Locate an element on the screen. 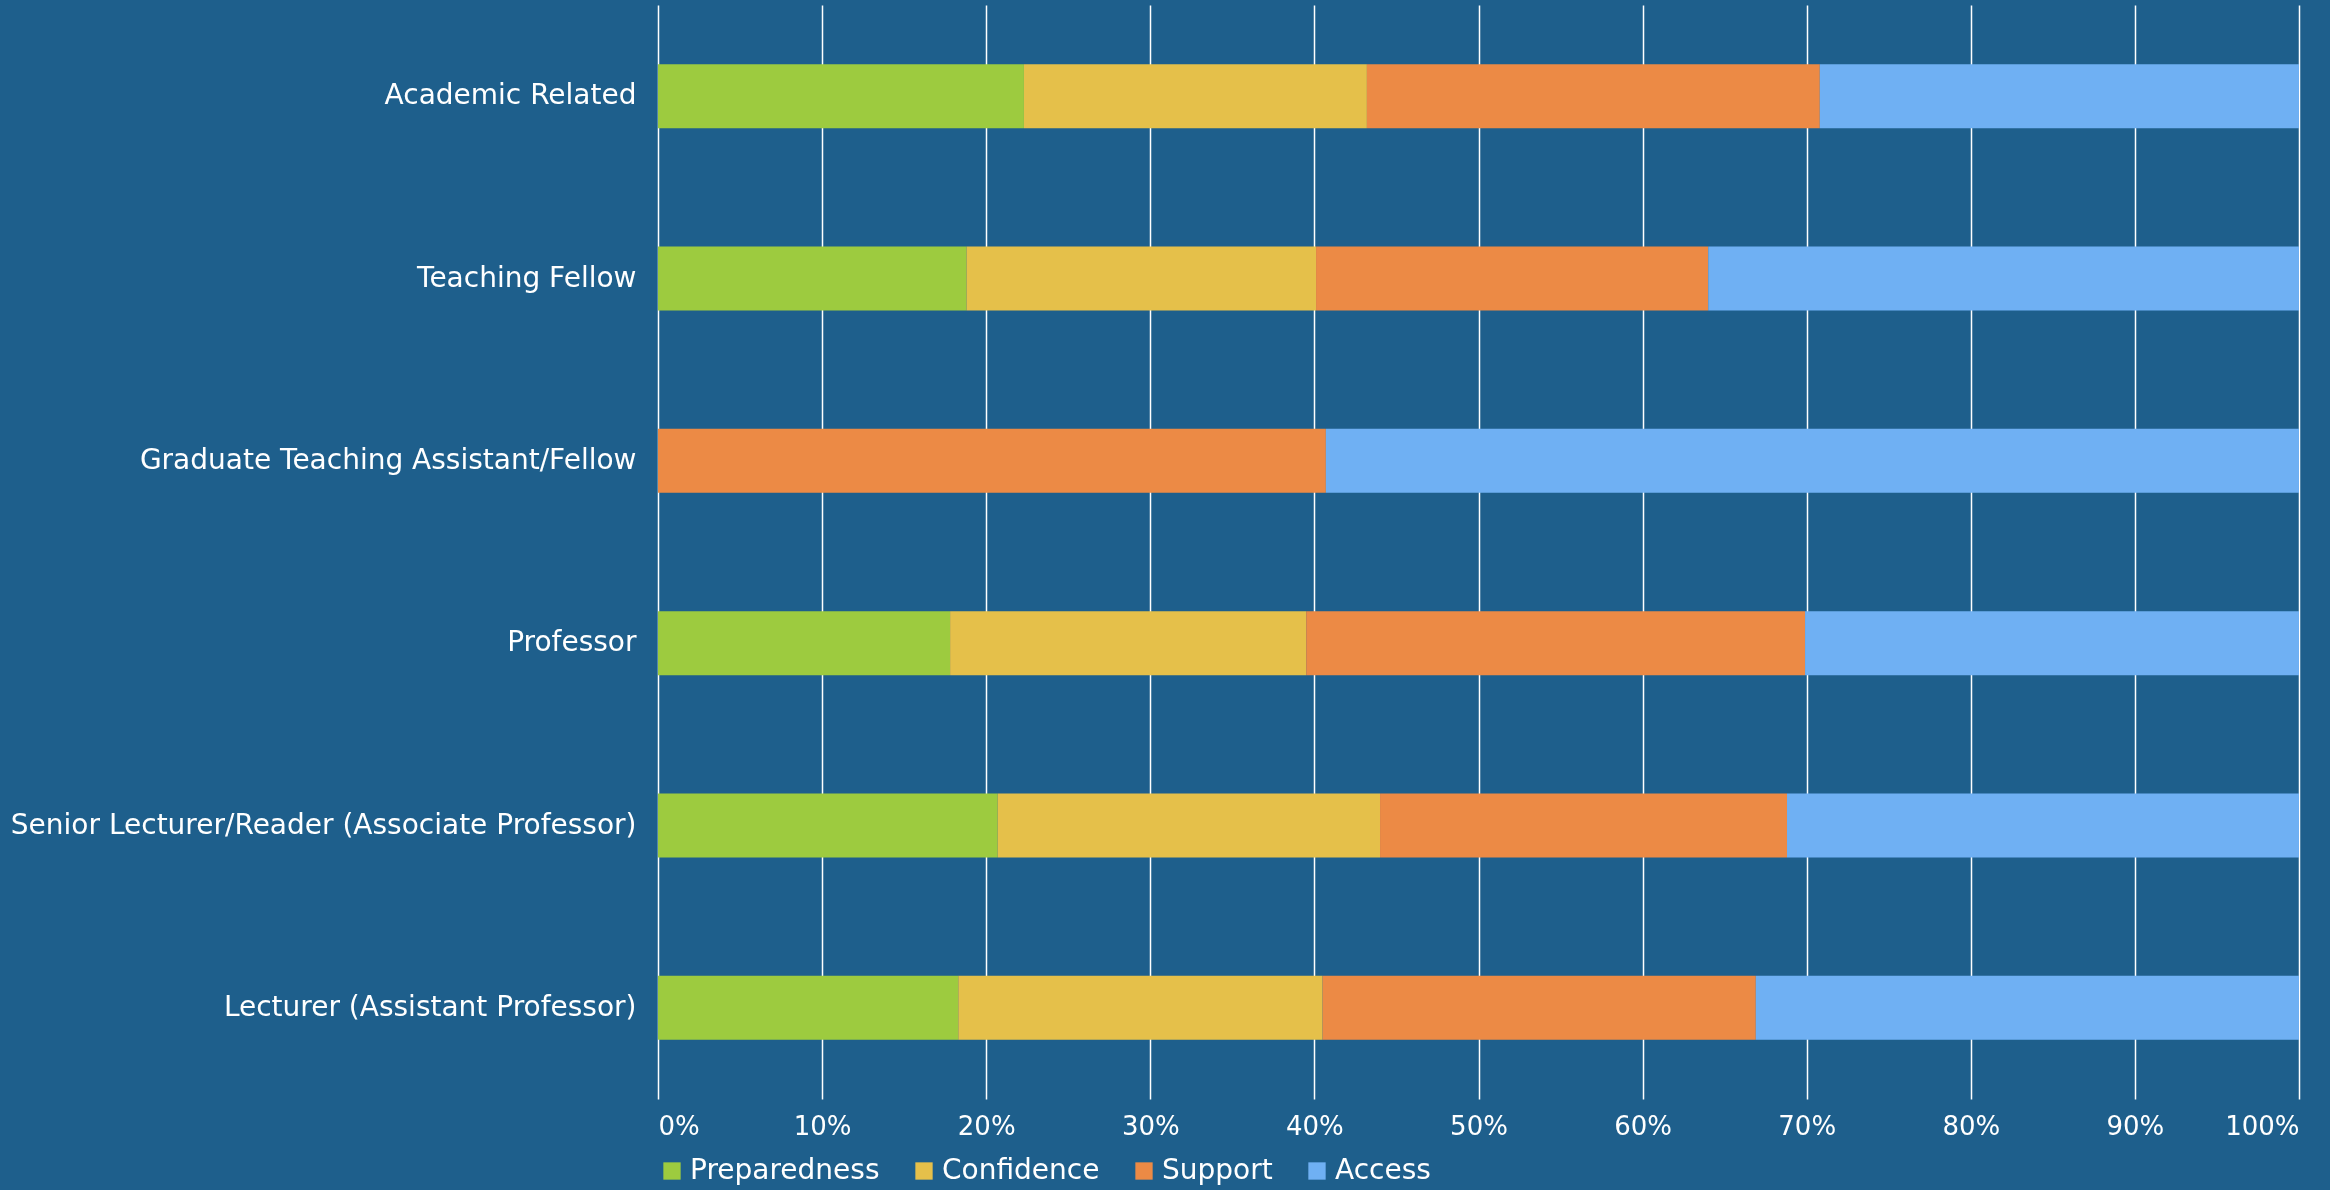  x-tick-label: 80% is located at coordinates (1971, 1125).